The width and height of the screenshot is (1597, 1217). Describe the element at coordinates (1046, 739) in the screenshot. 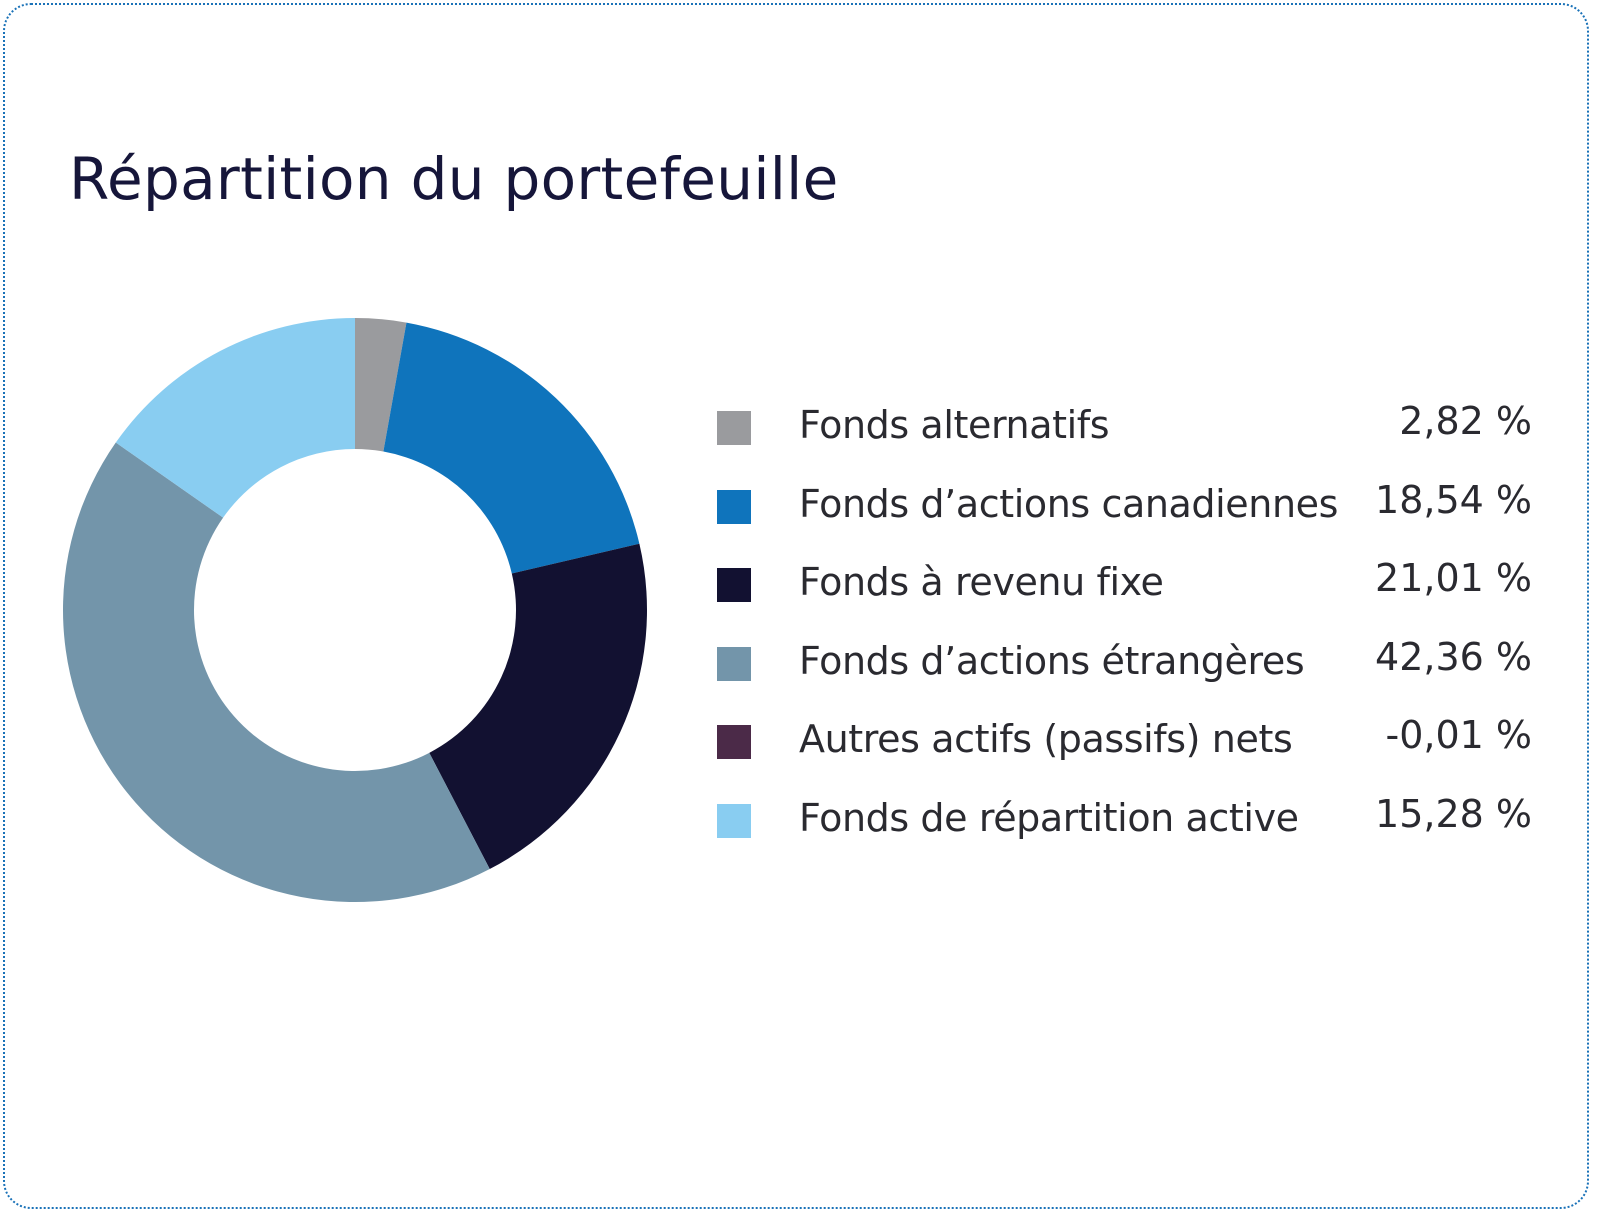

I see `legend-label: Autres actifs (passifs) nets` at that location.